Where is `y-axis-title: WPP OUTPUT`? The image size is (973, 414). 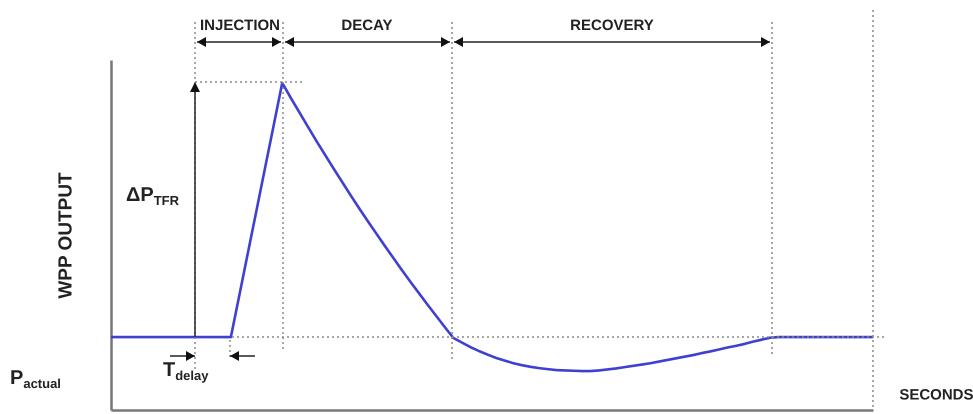 y-axis-title: WPP OUTPUT is located at coordinates (66, 235).